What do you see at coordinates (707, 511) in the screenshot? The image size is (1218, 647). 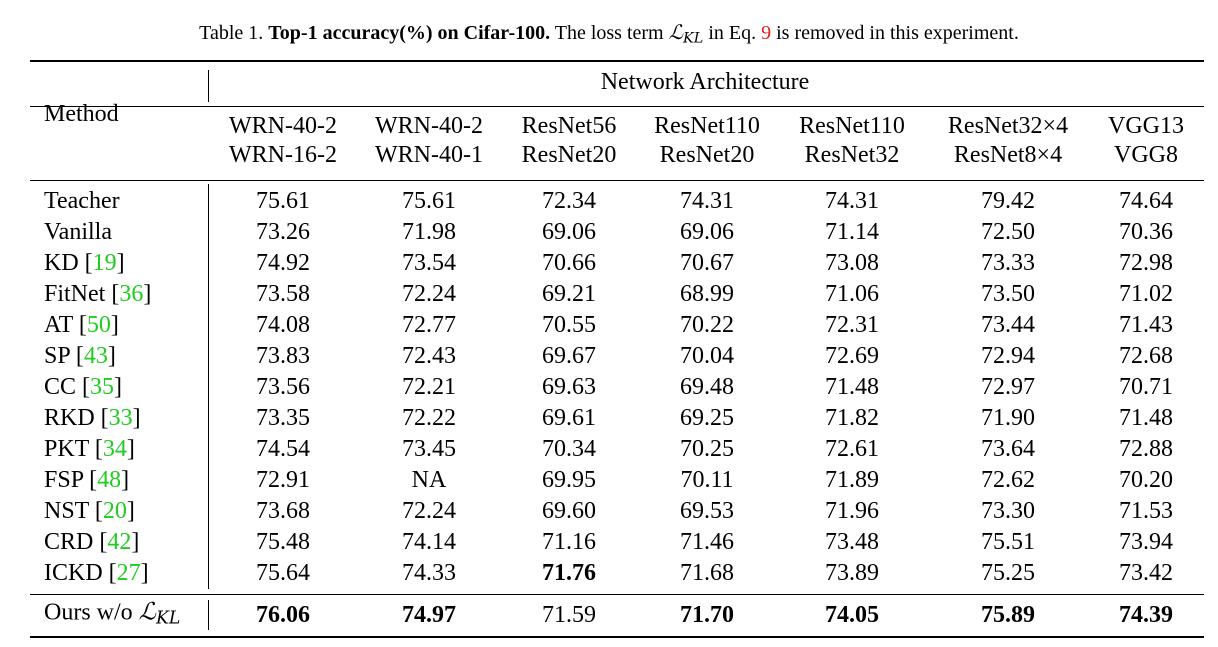 I see `table-cell: 69.53` at bounding box center [707, 511].